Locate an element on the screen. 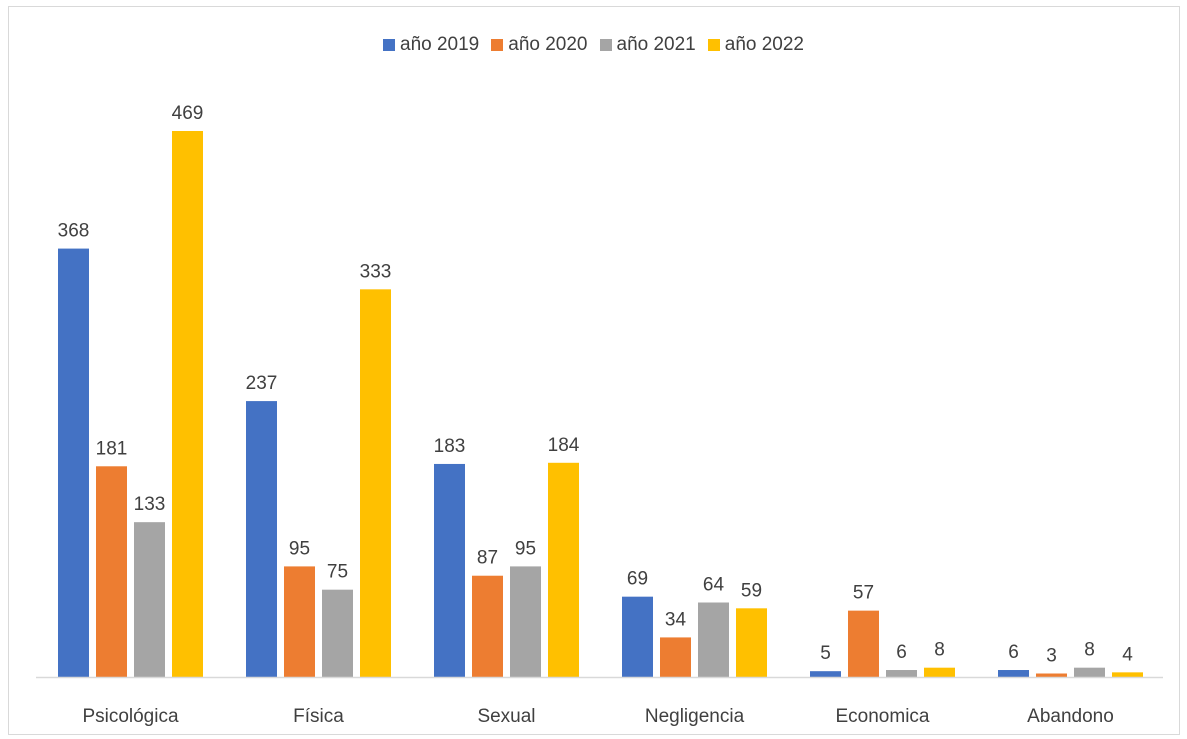  bar-psicológica-año-2021 is located at coordinates (149, 599).